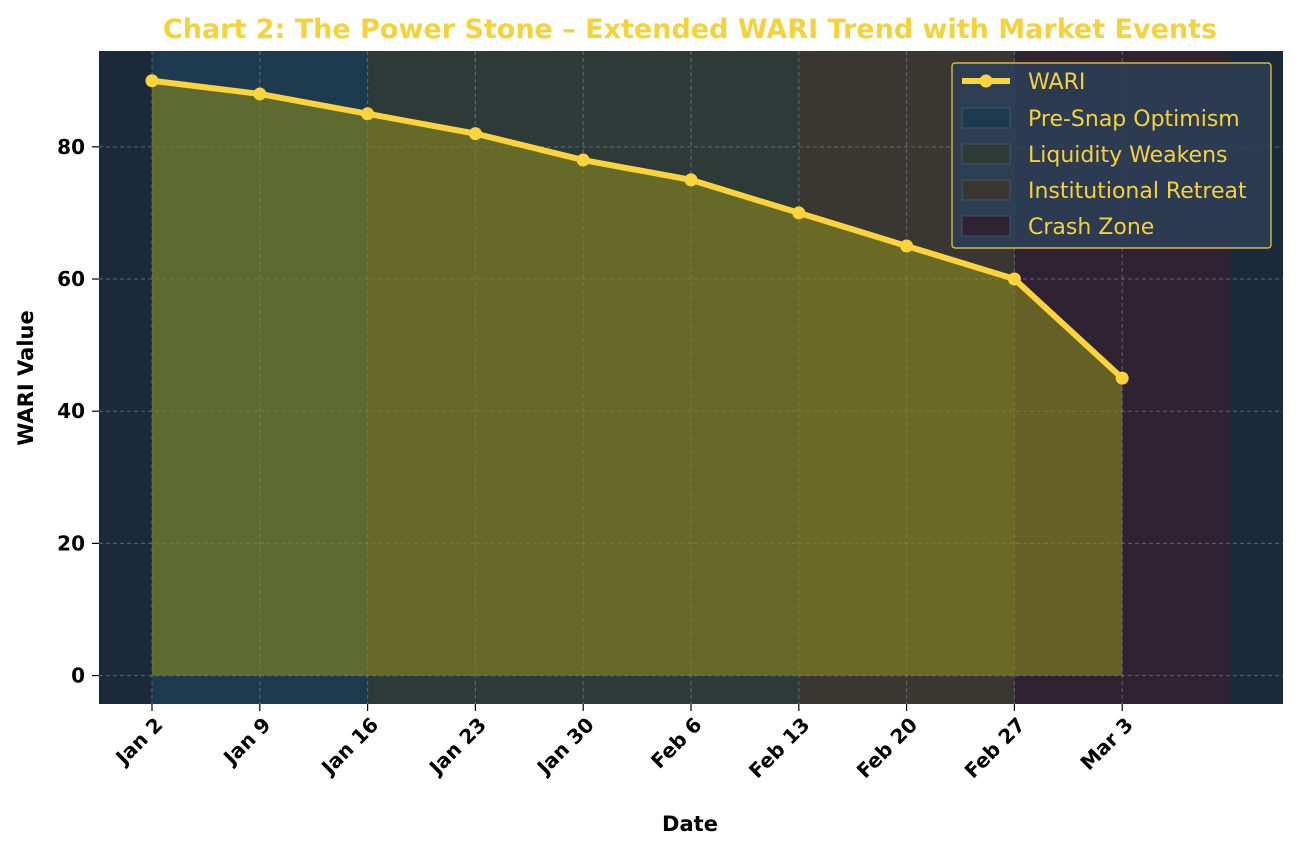 This screenshot has width=1298, height=848. What do you see at coordinates (71, 411) in the screenshot?
I see `y-tick-label: 40` at bounding box center [71, 411].